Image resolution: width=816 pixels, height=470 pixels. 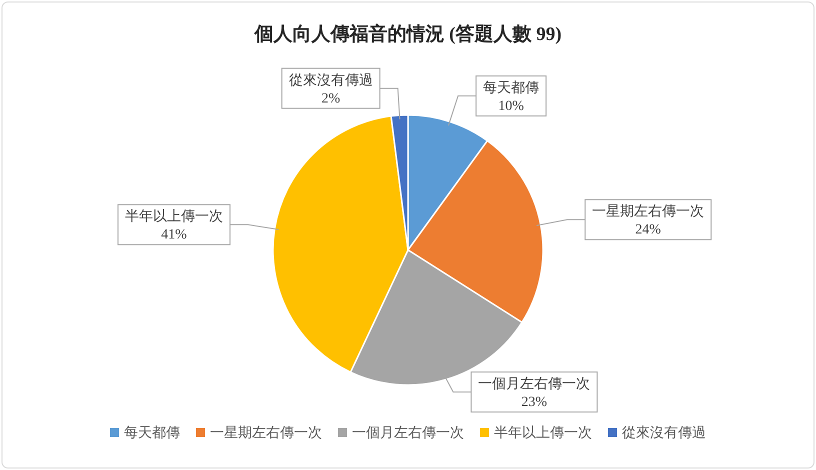 I want to click on legend-label: 一星期左右傳一次, so click(x=266, y=433).